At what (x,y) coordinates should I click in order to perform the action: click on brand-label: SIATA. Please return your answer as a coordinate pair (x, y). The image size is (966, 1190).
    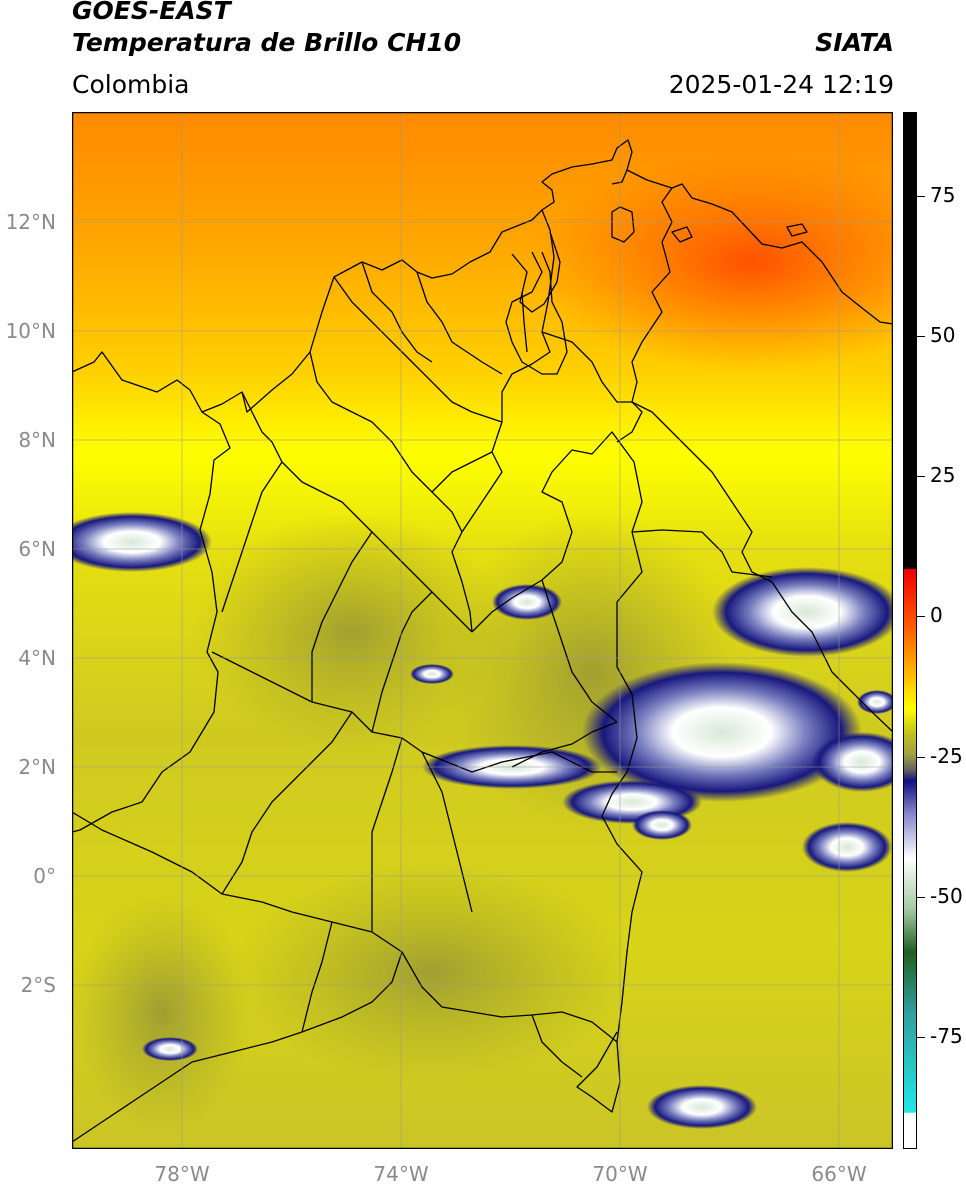
    Looking at the image, I should click on (854, 42).